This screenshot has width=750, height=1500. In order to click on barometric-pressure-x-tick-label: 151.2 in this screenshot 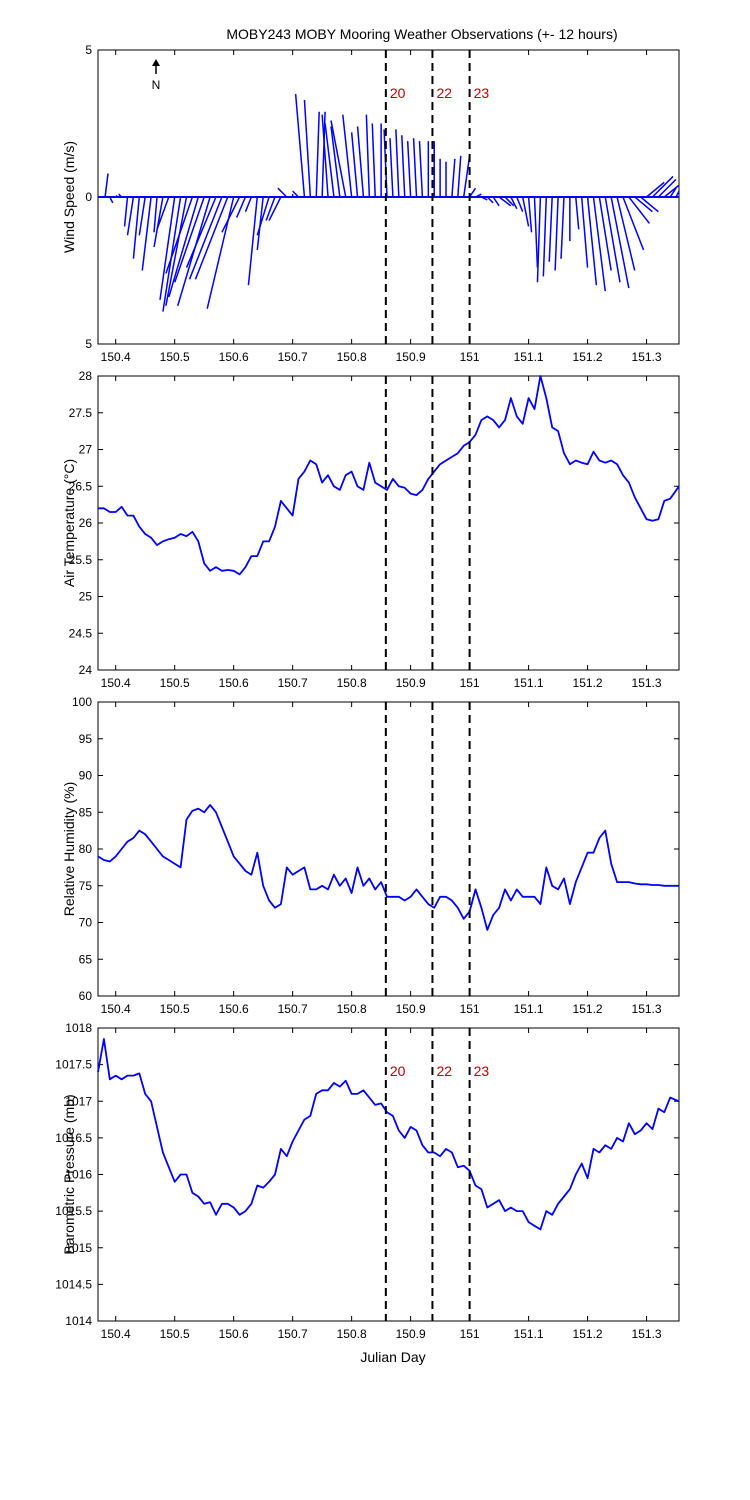, I will do `click(588, 1334)`.